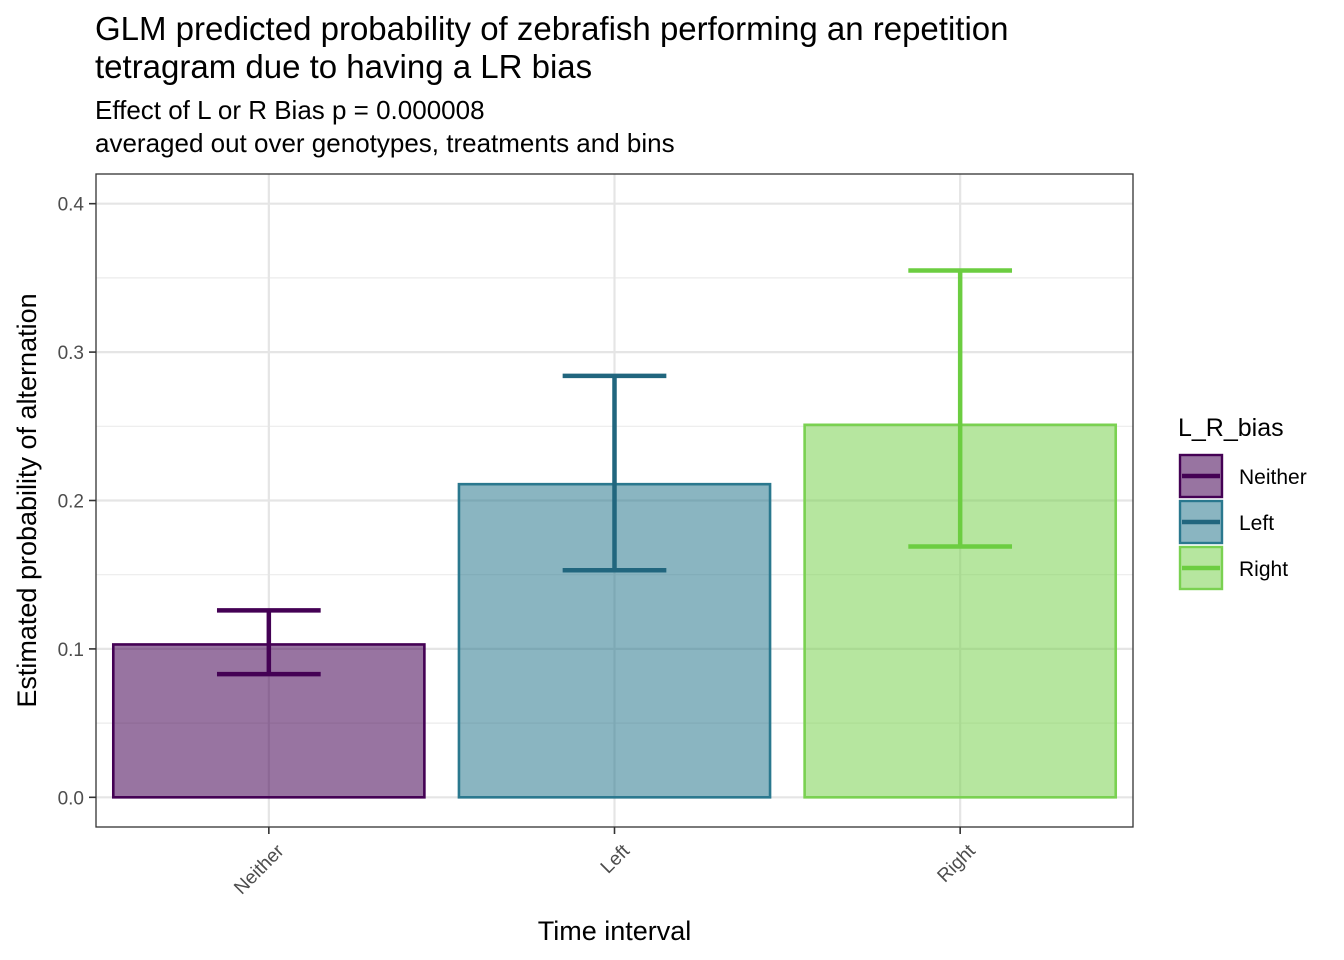  Describe the element at coordinates (268, 642) in the screenshot. I see `errorbar-neither` at that location.